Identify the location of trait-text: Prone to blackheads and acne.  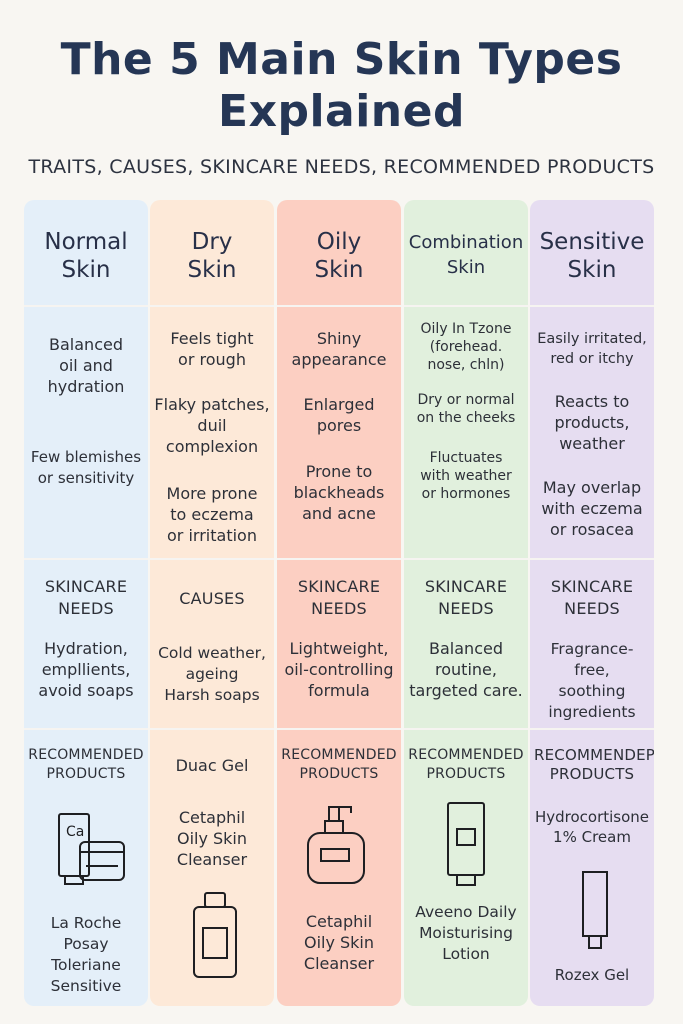
(339, 492).